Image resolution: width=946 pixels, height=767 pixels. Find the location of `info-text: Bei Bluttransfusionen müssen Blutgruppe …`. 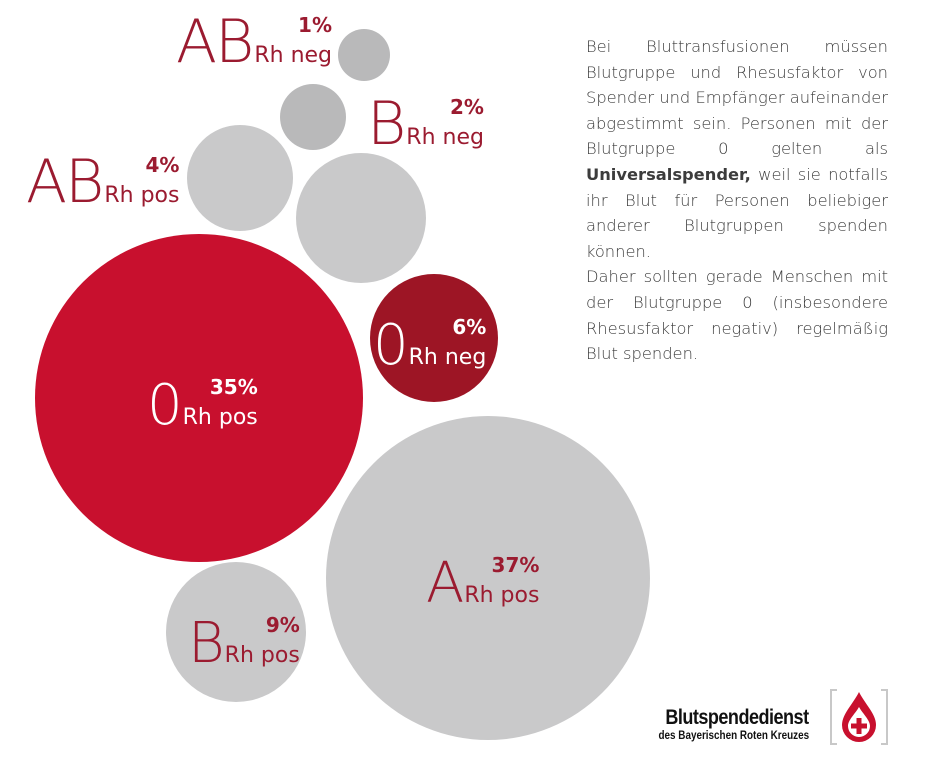

info-text: Bei Bluttransfusionen müssen Blutgruppe … is located at coordinates (737, 200).